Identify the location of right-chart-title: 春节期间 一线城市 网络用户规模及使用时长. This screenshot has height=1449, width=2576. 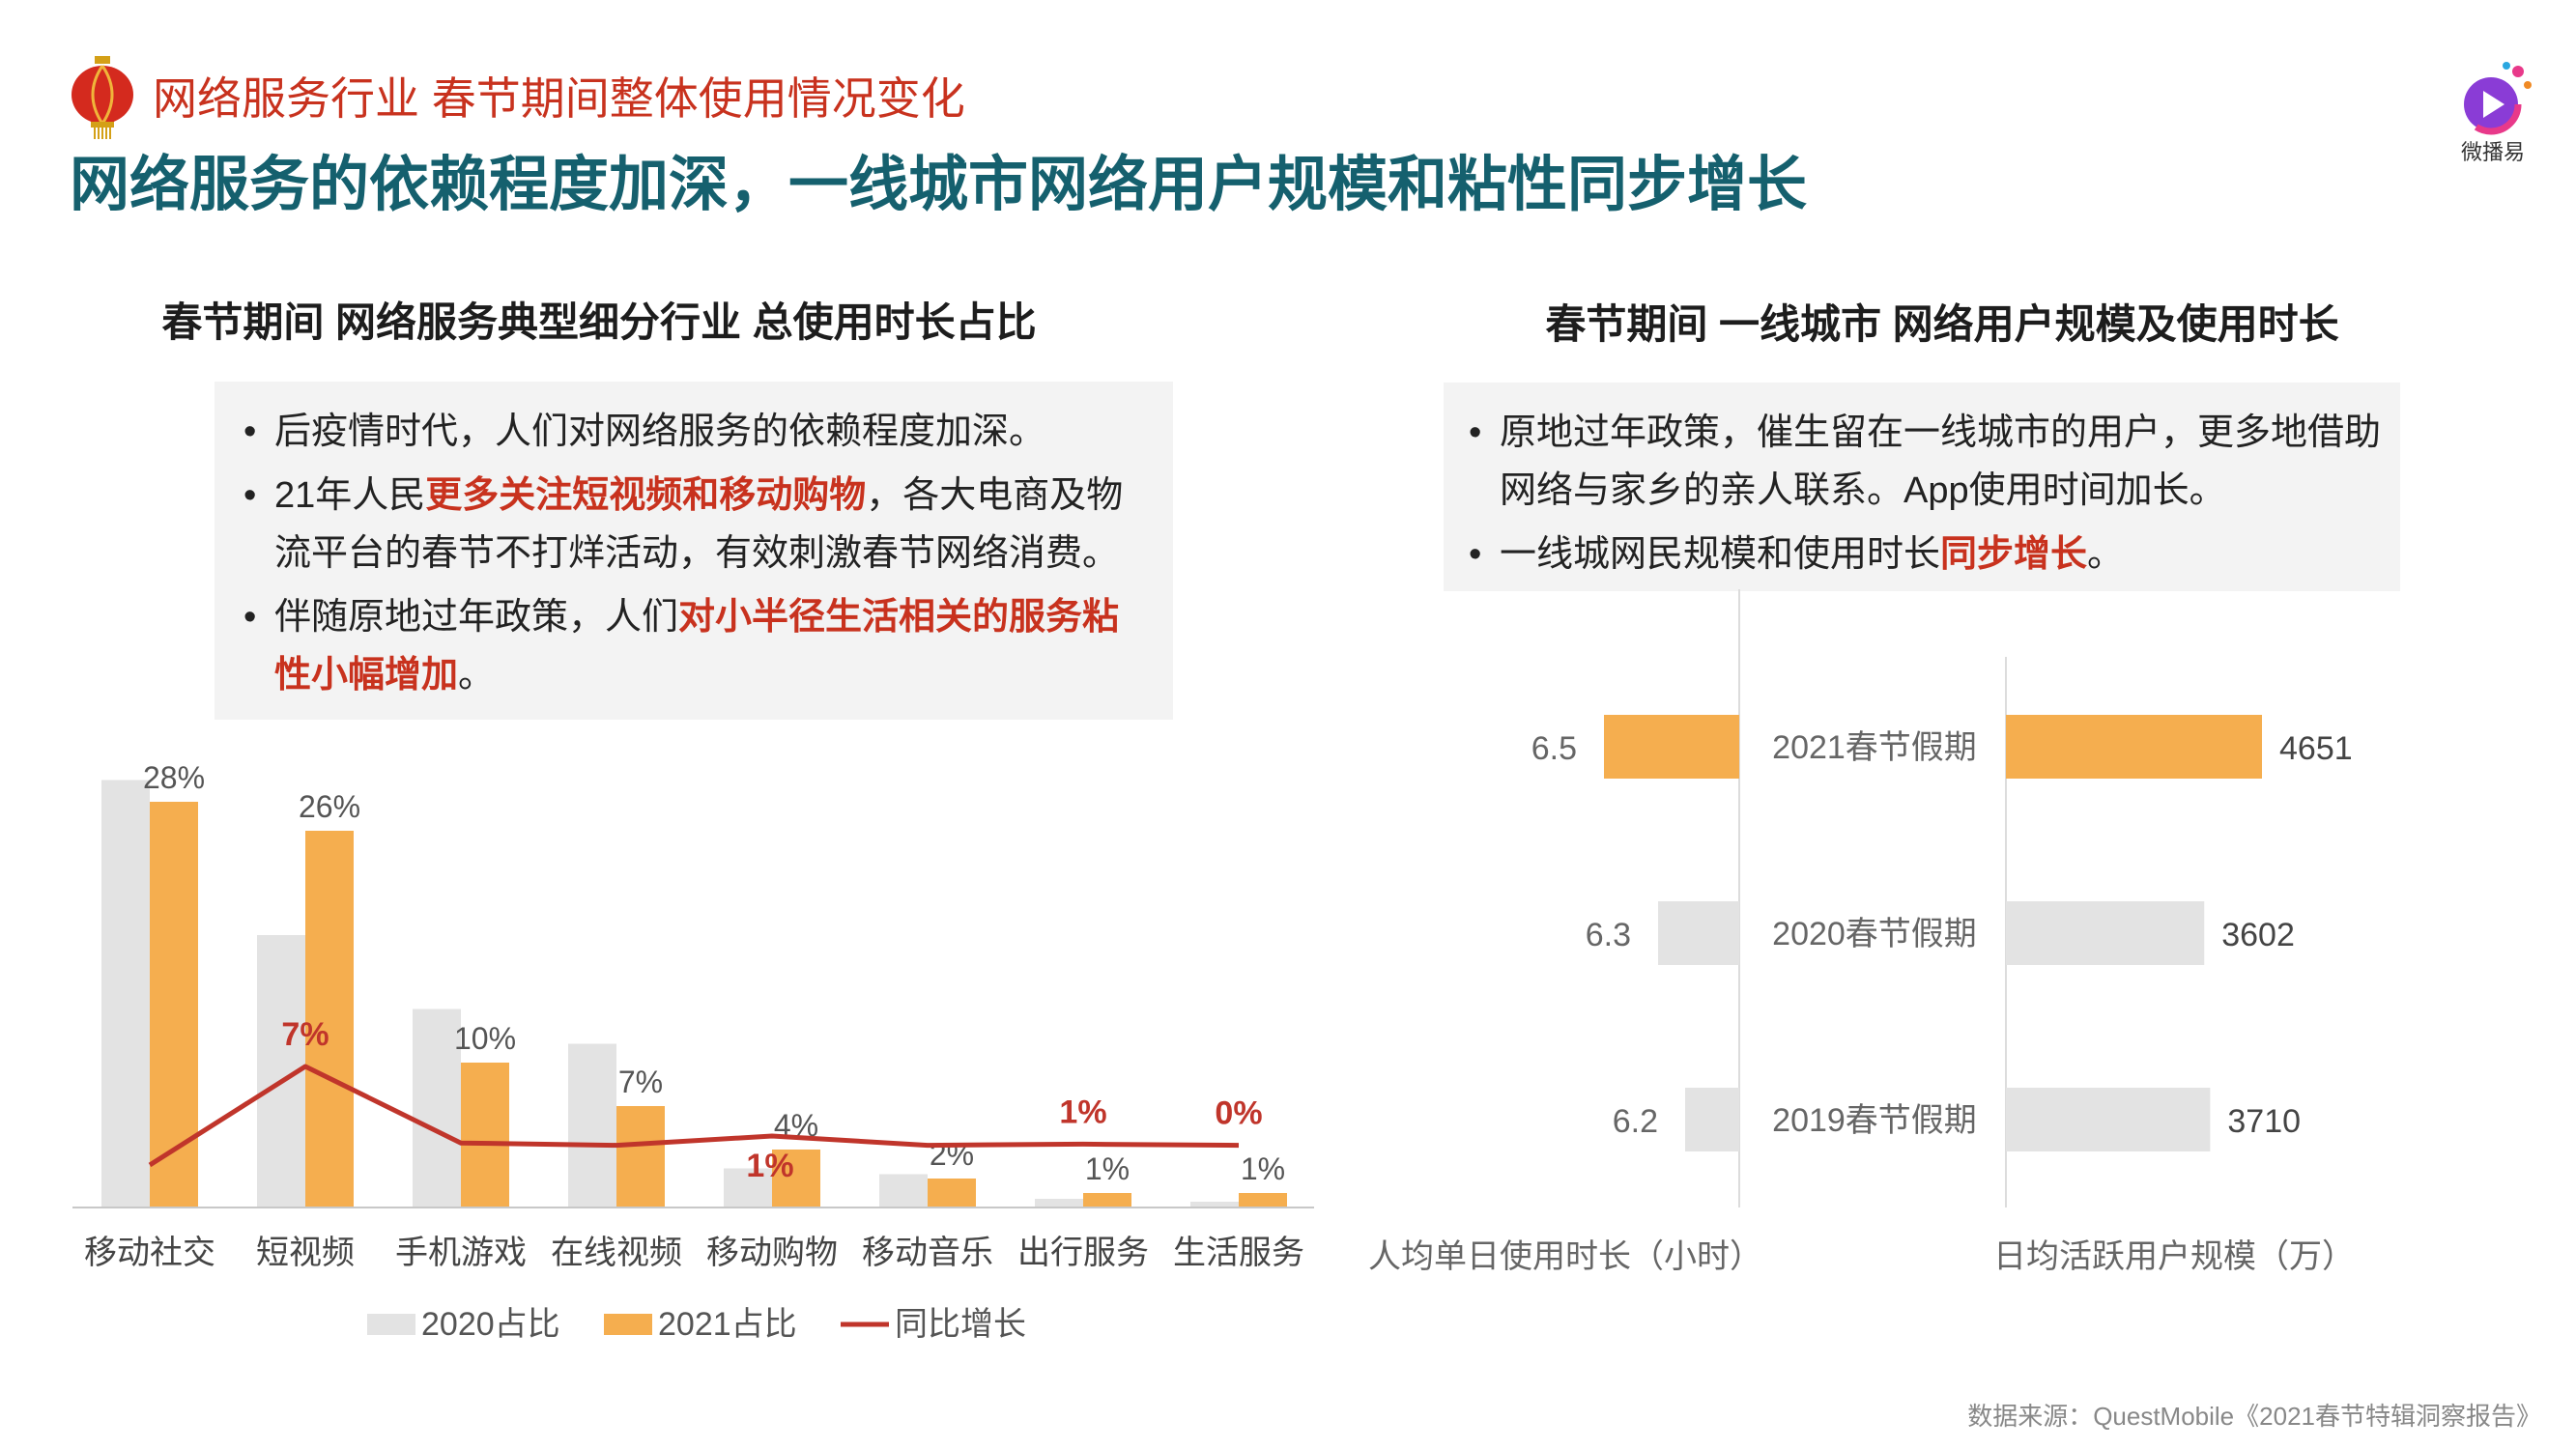
(1942, 324).